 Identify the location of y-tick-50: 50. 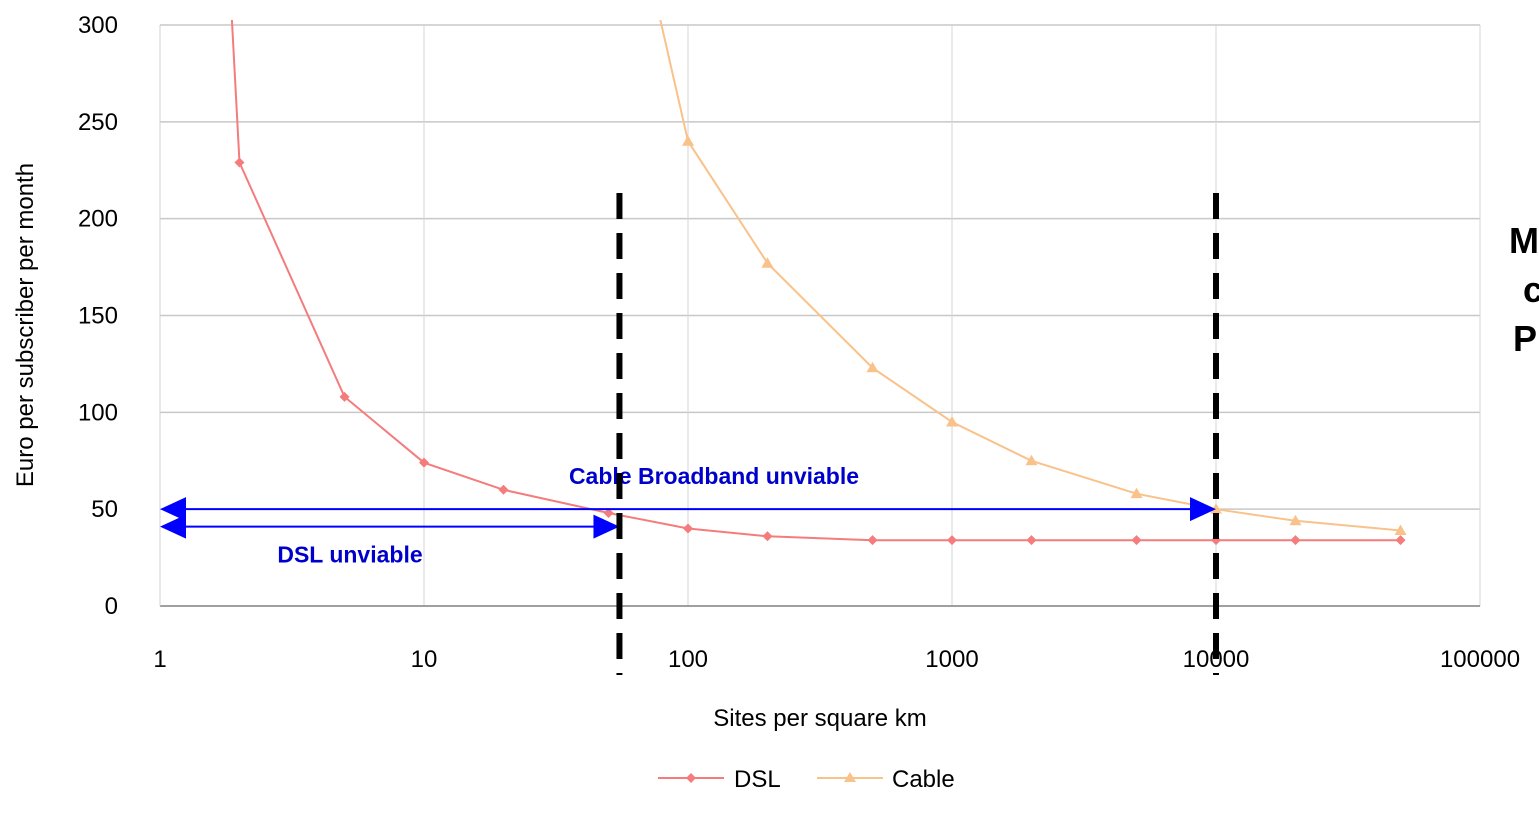
(104, 509).